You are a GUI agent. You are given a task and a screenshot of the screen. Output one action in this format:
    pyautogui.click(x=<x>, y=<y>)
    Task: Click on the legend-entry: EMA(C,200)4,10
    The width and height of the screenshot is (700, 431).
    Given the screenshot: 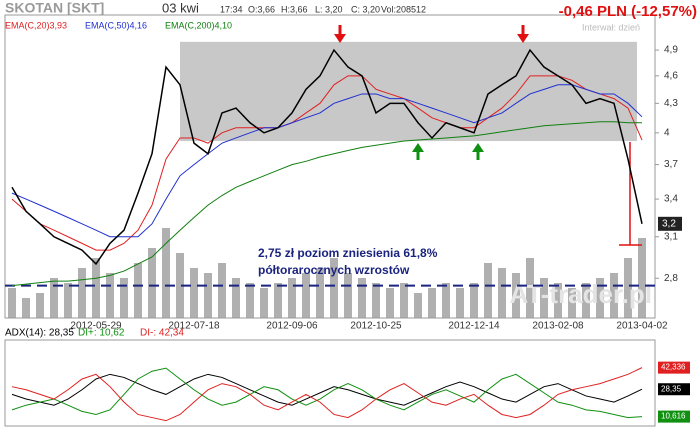 What is the action you would take?
    pyautogui.click(x=198, y=25)
    